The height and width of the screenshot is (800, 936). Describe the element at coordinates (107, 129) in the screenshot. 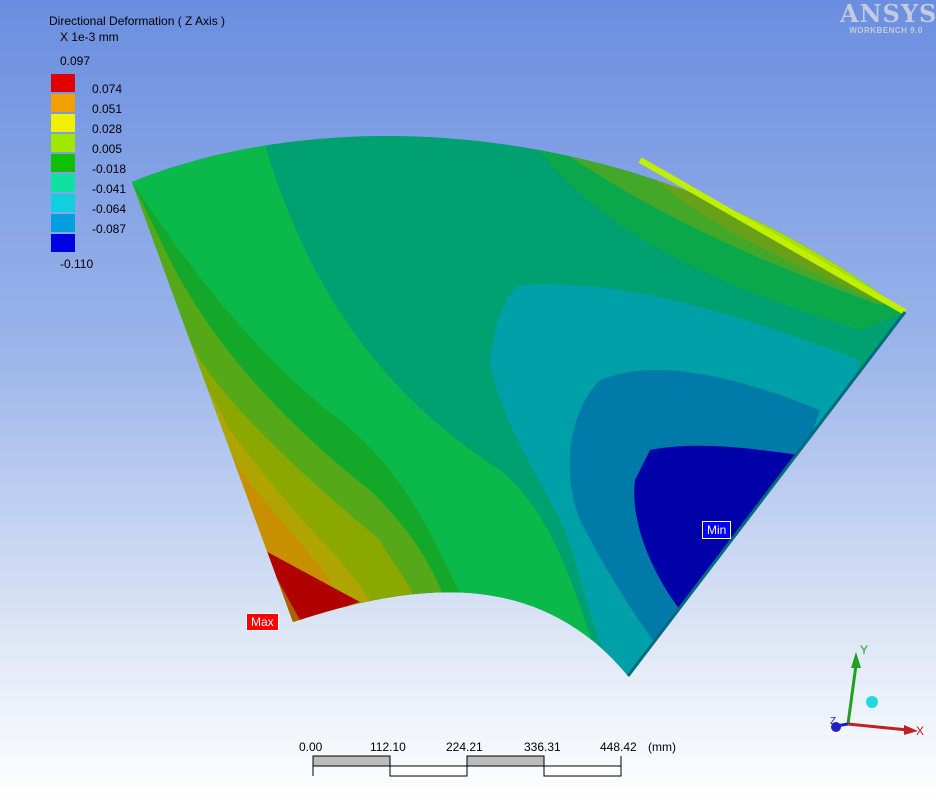

I see `legend-level: 0.028` at that location.